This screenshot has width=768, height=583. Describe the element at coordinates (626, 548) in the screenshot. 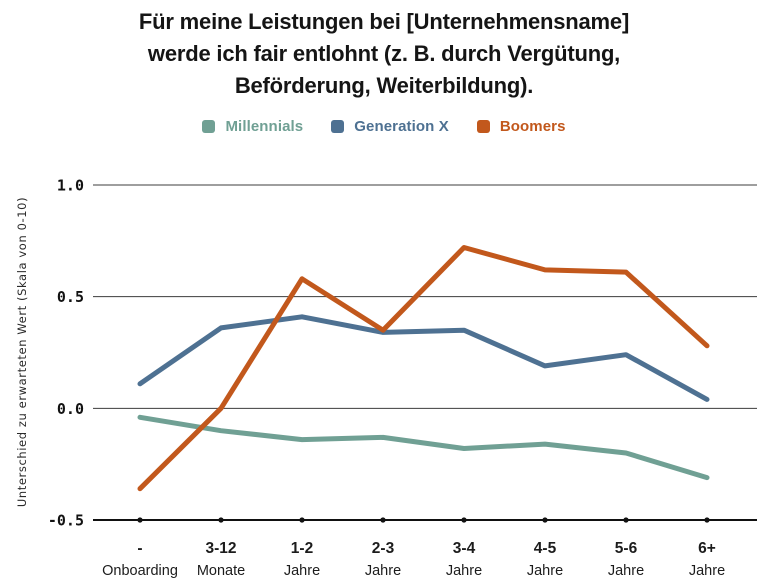

I see `x-tick-label-top: 5-6` at that location.